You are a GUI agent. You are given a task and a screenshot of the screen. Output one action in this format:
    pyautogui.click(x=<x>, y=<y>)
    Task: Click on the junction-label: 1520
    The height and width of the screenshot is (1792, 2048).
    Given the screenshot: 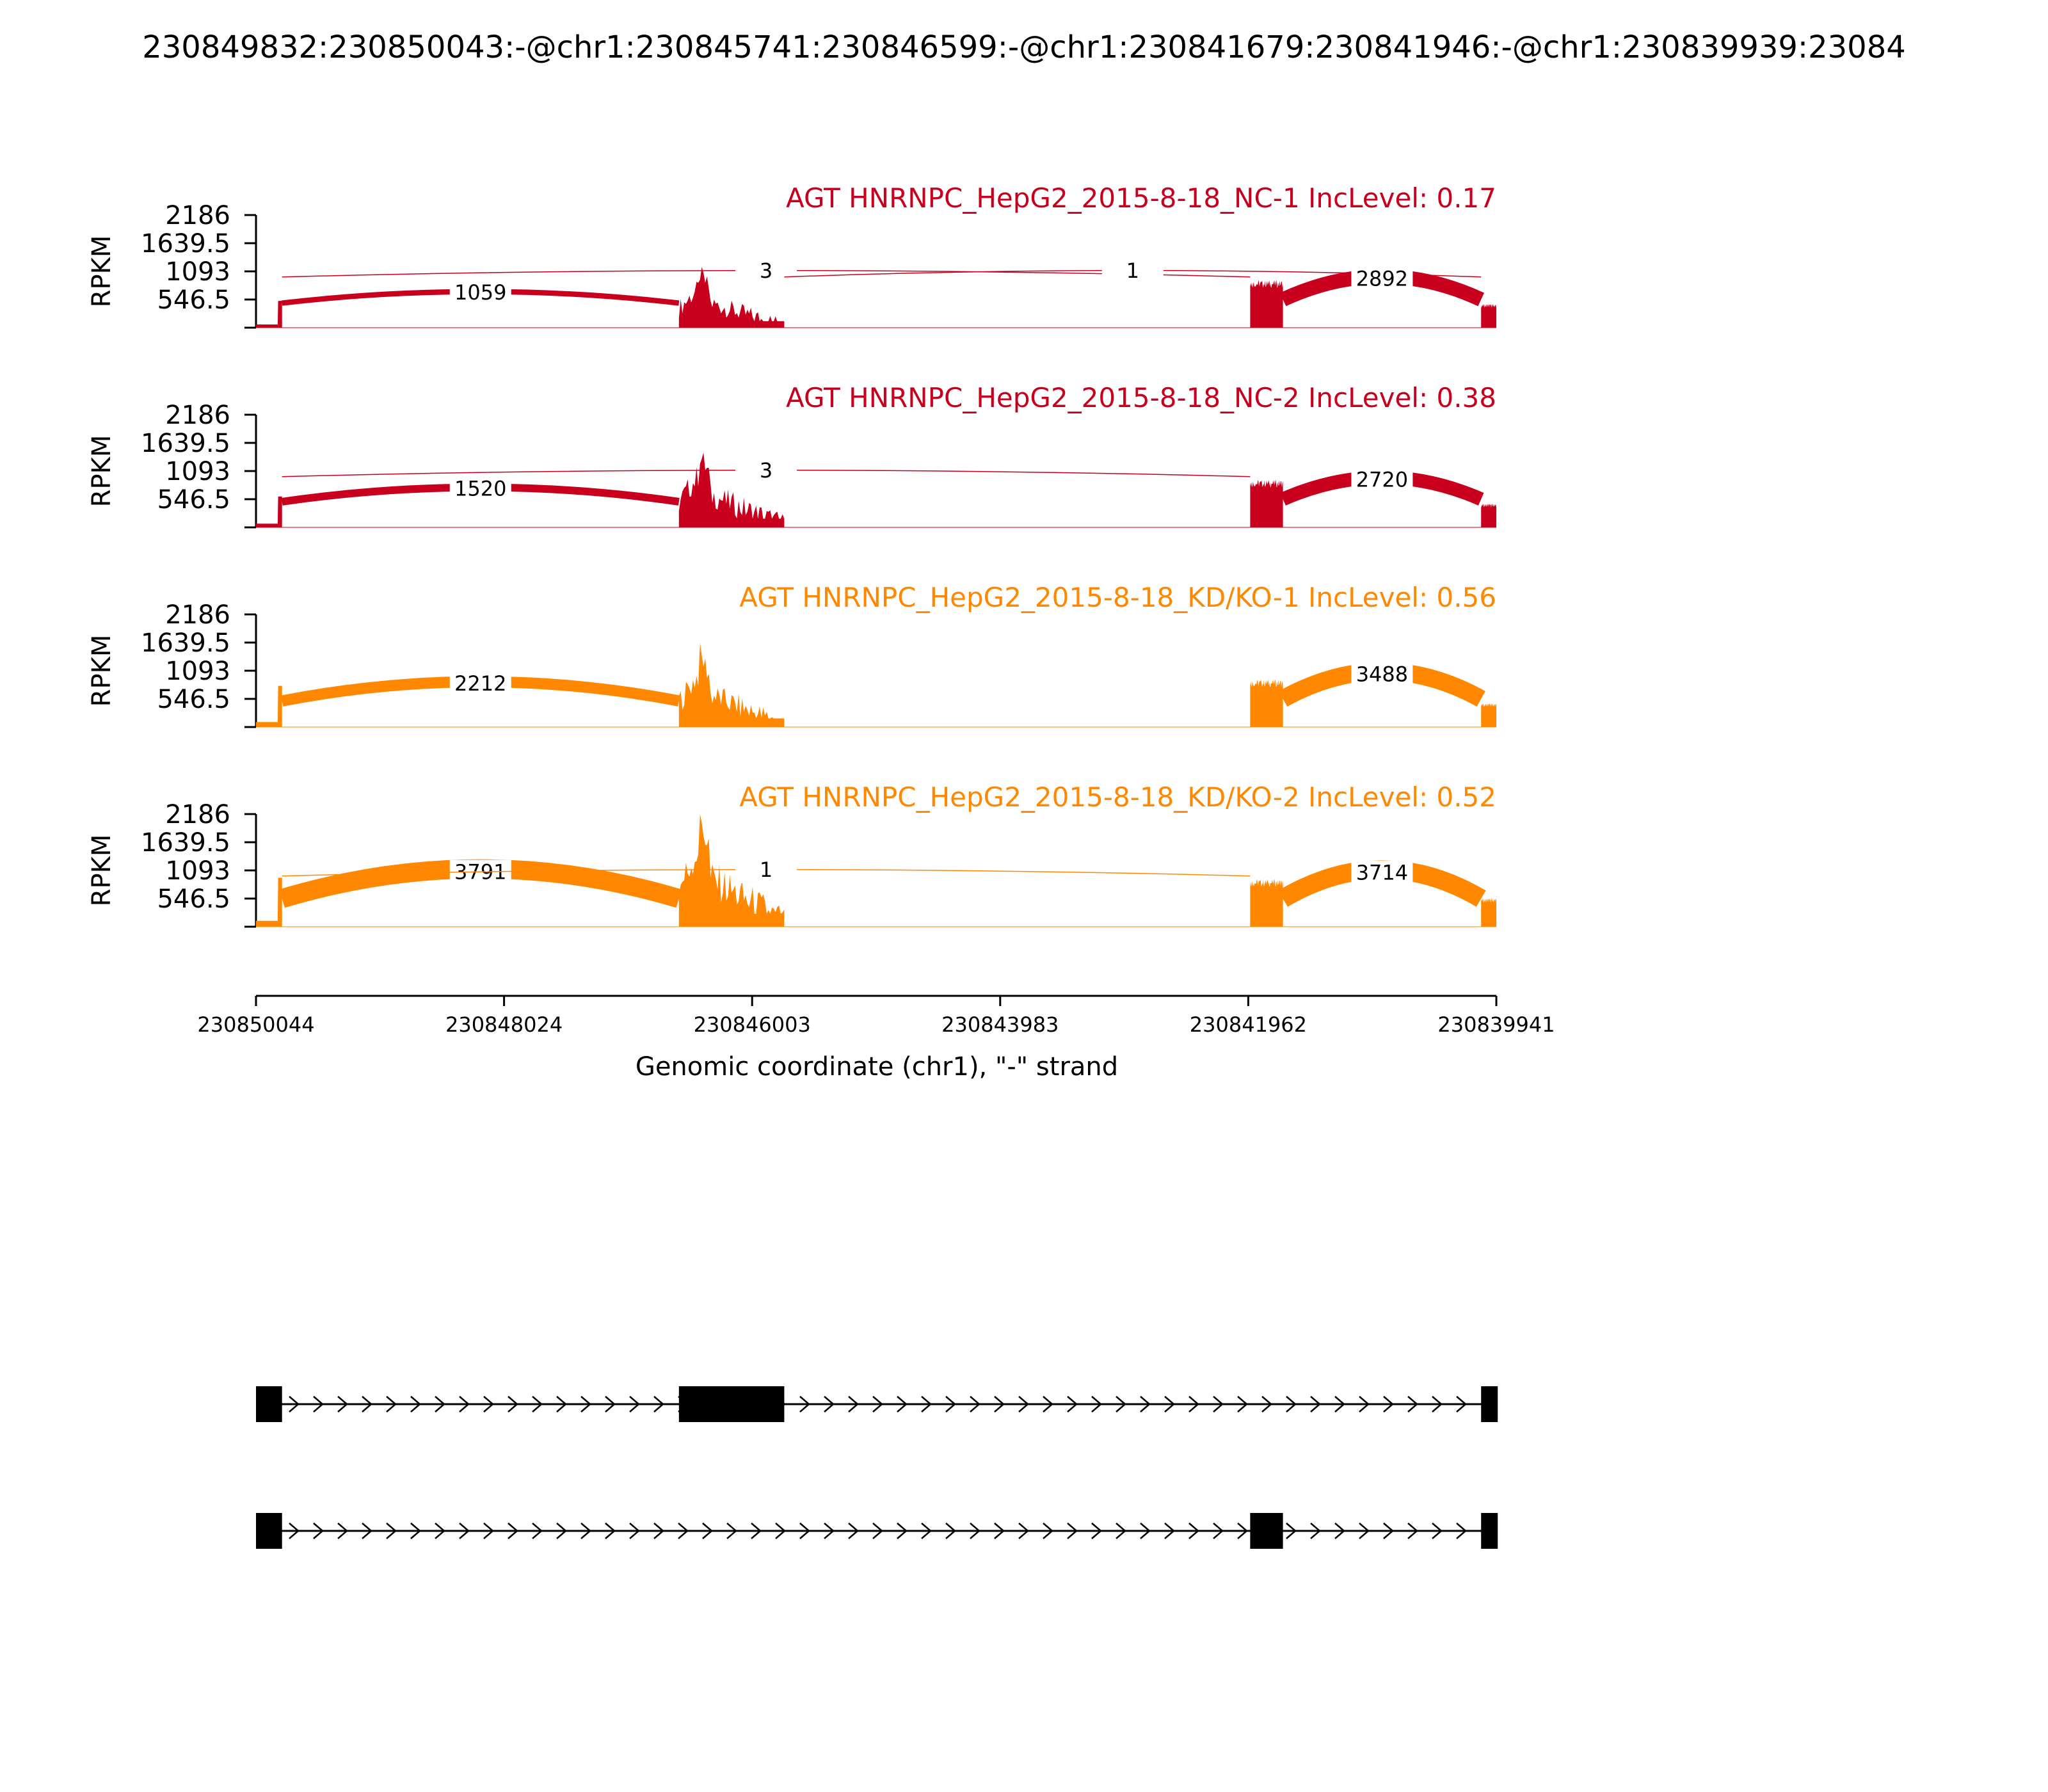 What is the action you would take?
    pyautogui.click(x=480, y=488)
    